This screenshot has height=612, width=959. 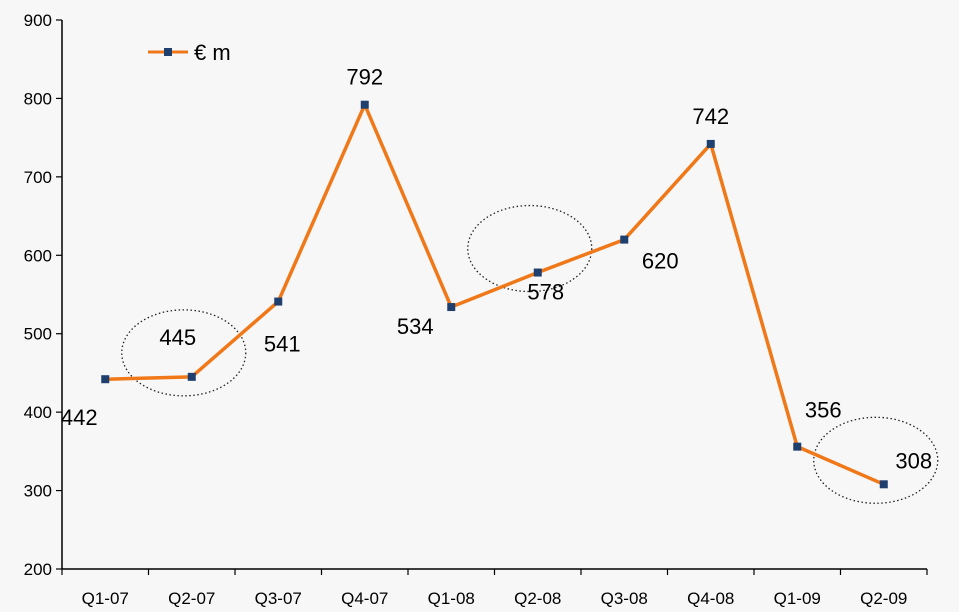 What do you see at coordinates (38, 334) in the screenshot?
I see `y-tick-label: 500` at bounding box center [38, 334].